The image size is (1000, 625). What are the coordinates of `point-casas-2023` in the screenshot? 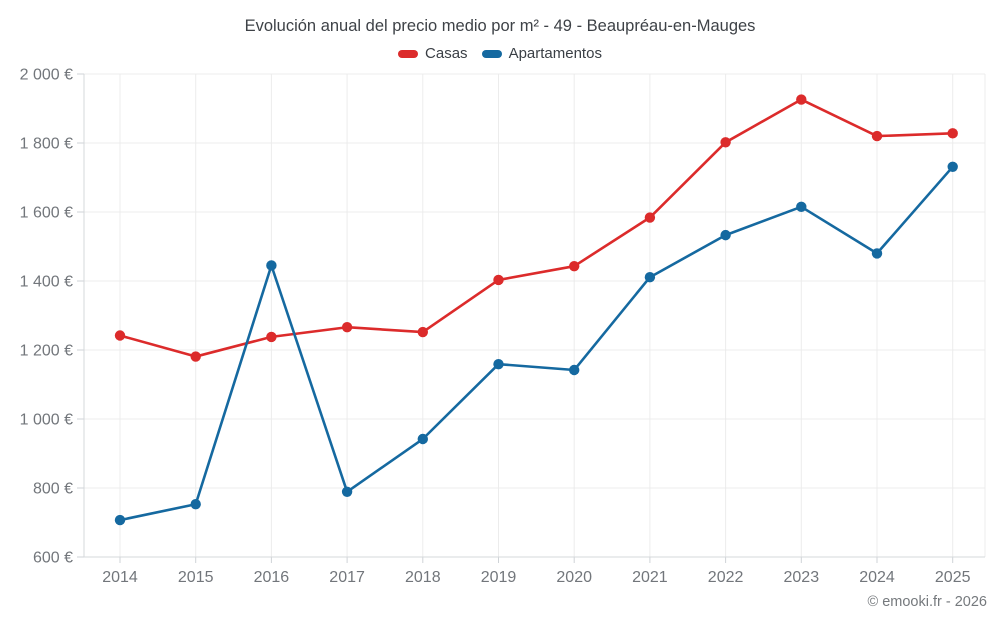 It's located at (801, 99).